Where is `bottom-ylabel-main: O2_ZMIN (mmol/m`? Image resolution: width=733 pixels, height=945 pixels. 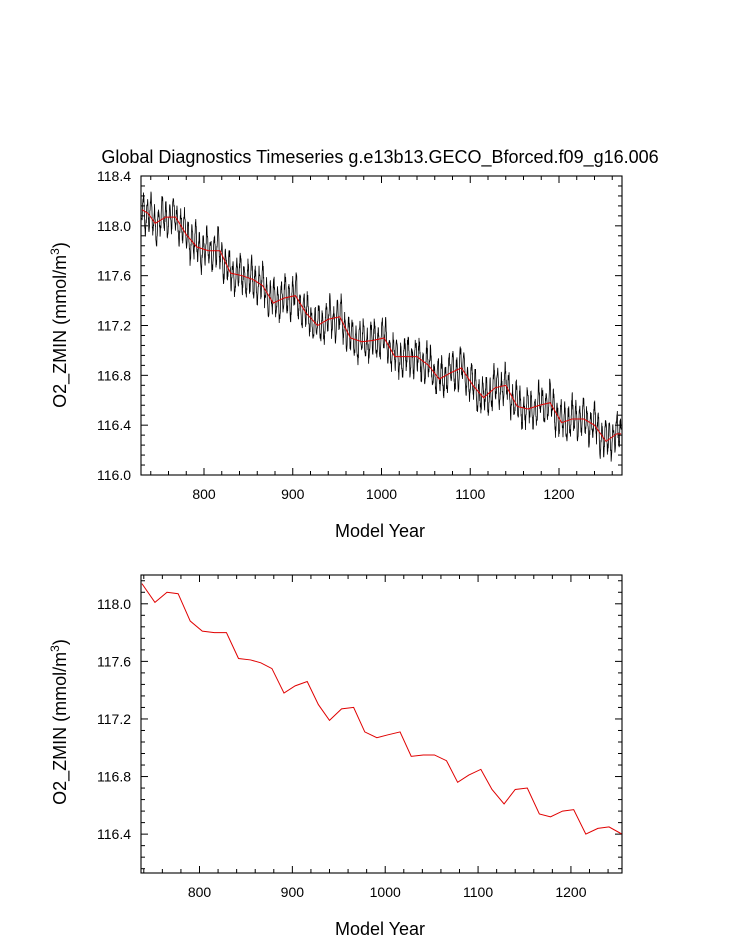
bottom-ylabel-main: O2_ZMIN (mmol/m is located at coordinates (60, 728).